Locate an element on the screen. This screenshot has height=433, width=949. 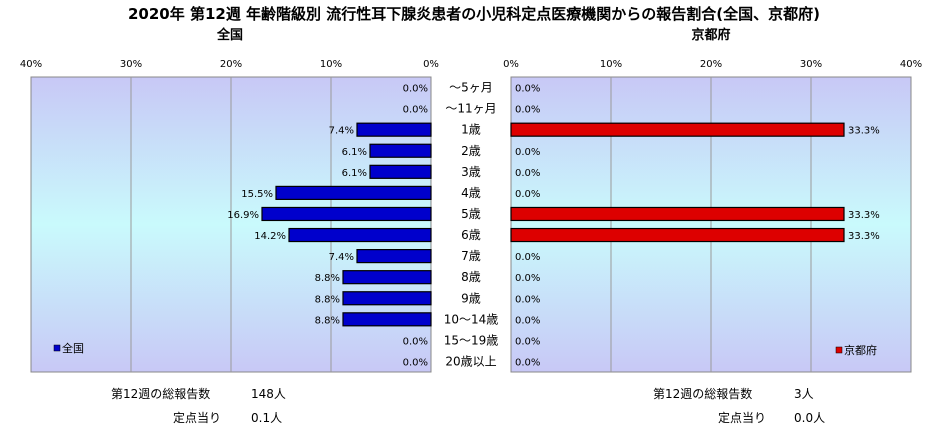
national-footer: 第12週の総報告数 148人 定点当り 0.1人 is located at coordinates (198, 405).